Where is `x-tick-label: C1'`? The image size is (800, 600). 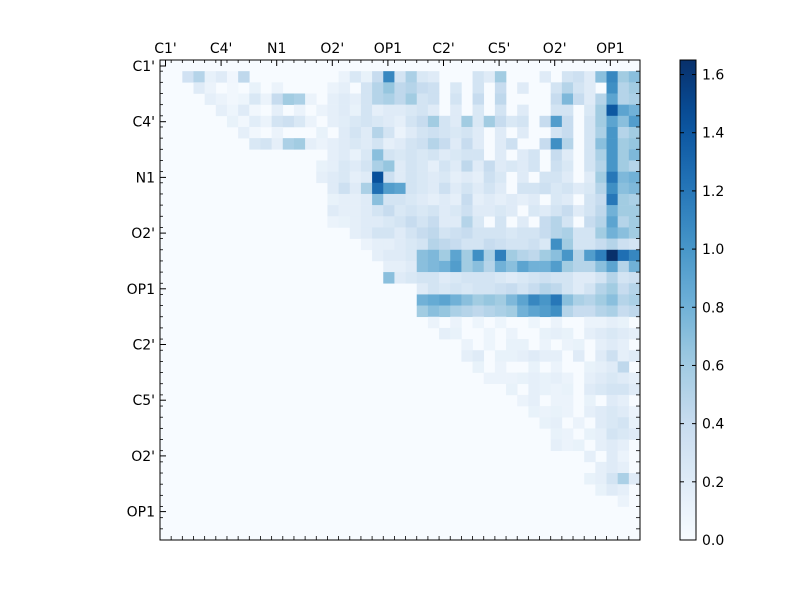 x-tick-label: C1' is located at coordinates (165, 49).